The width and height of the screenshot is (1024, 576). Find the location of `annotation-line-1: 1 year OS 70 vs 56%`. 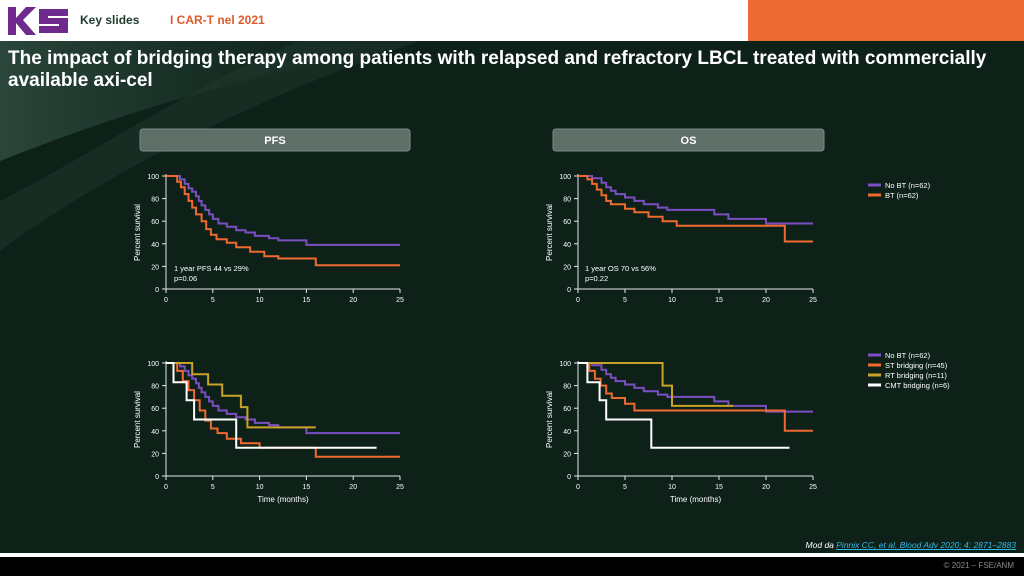

annotation-line-1: 1 year OS 70 vs 56% is located at coordinates (620, 268).